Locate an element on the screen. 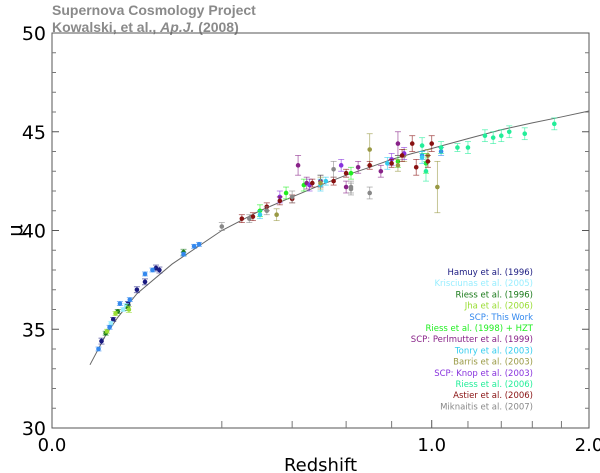  y-tick-label: 45 is located at coordinates (34, 133).